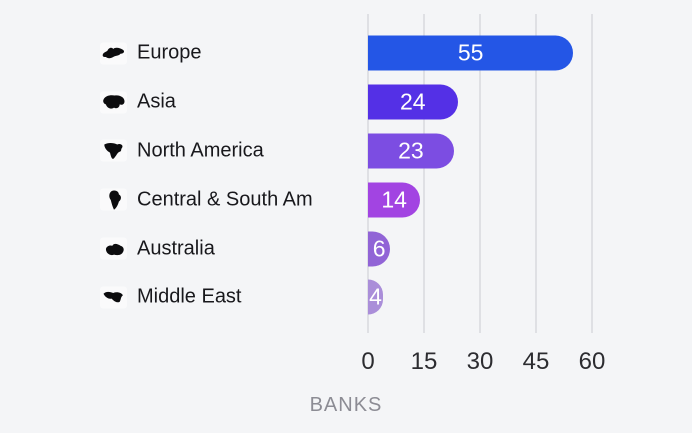  What do you see at coordinates (346, 199) in the screenshot?
I see `chart-row: Central & South Am 14` at bounding box center [346, 199].